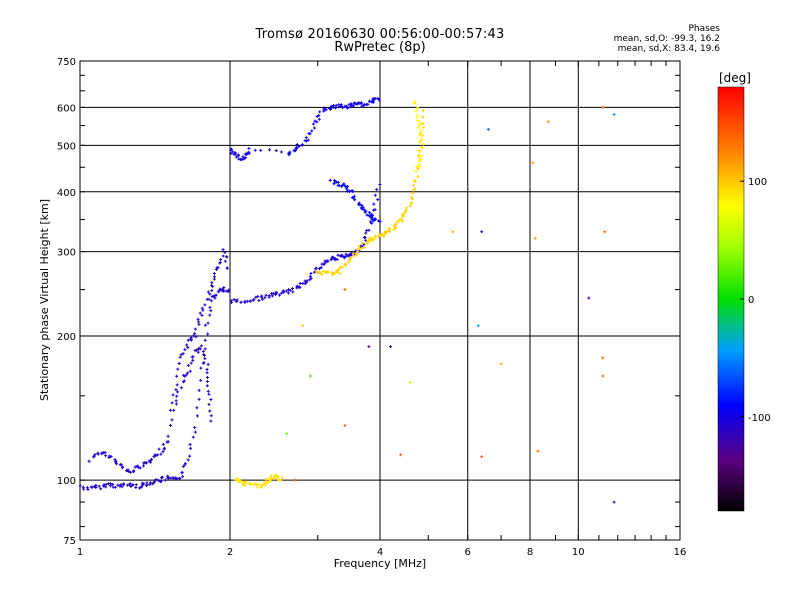  What do you see at coordinates (380, 47) in the screenshot?
I see `chart-subtitle: RwPretec (8p)` at bounding box center [380, 47].